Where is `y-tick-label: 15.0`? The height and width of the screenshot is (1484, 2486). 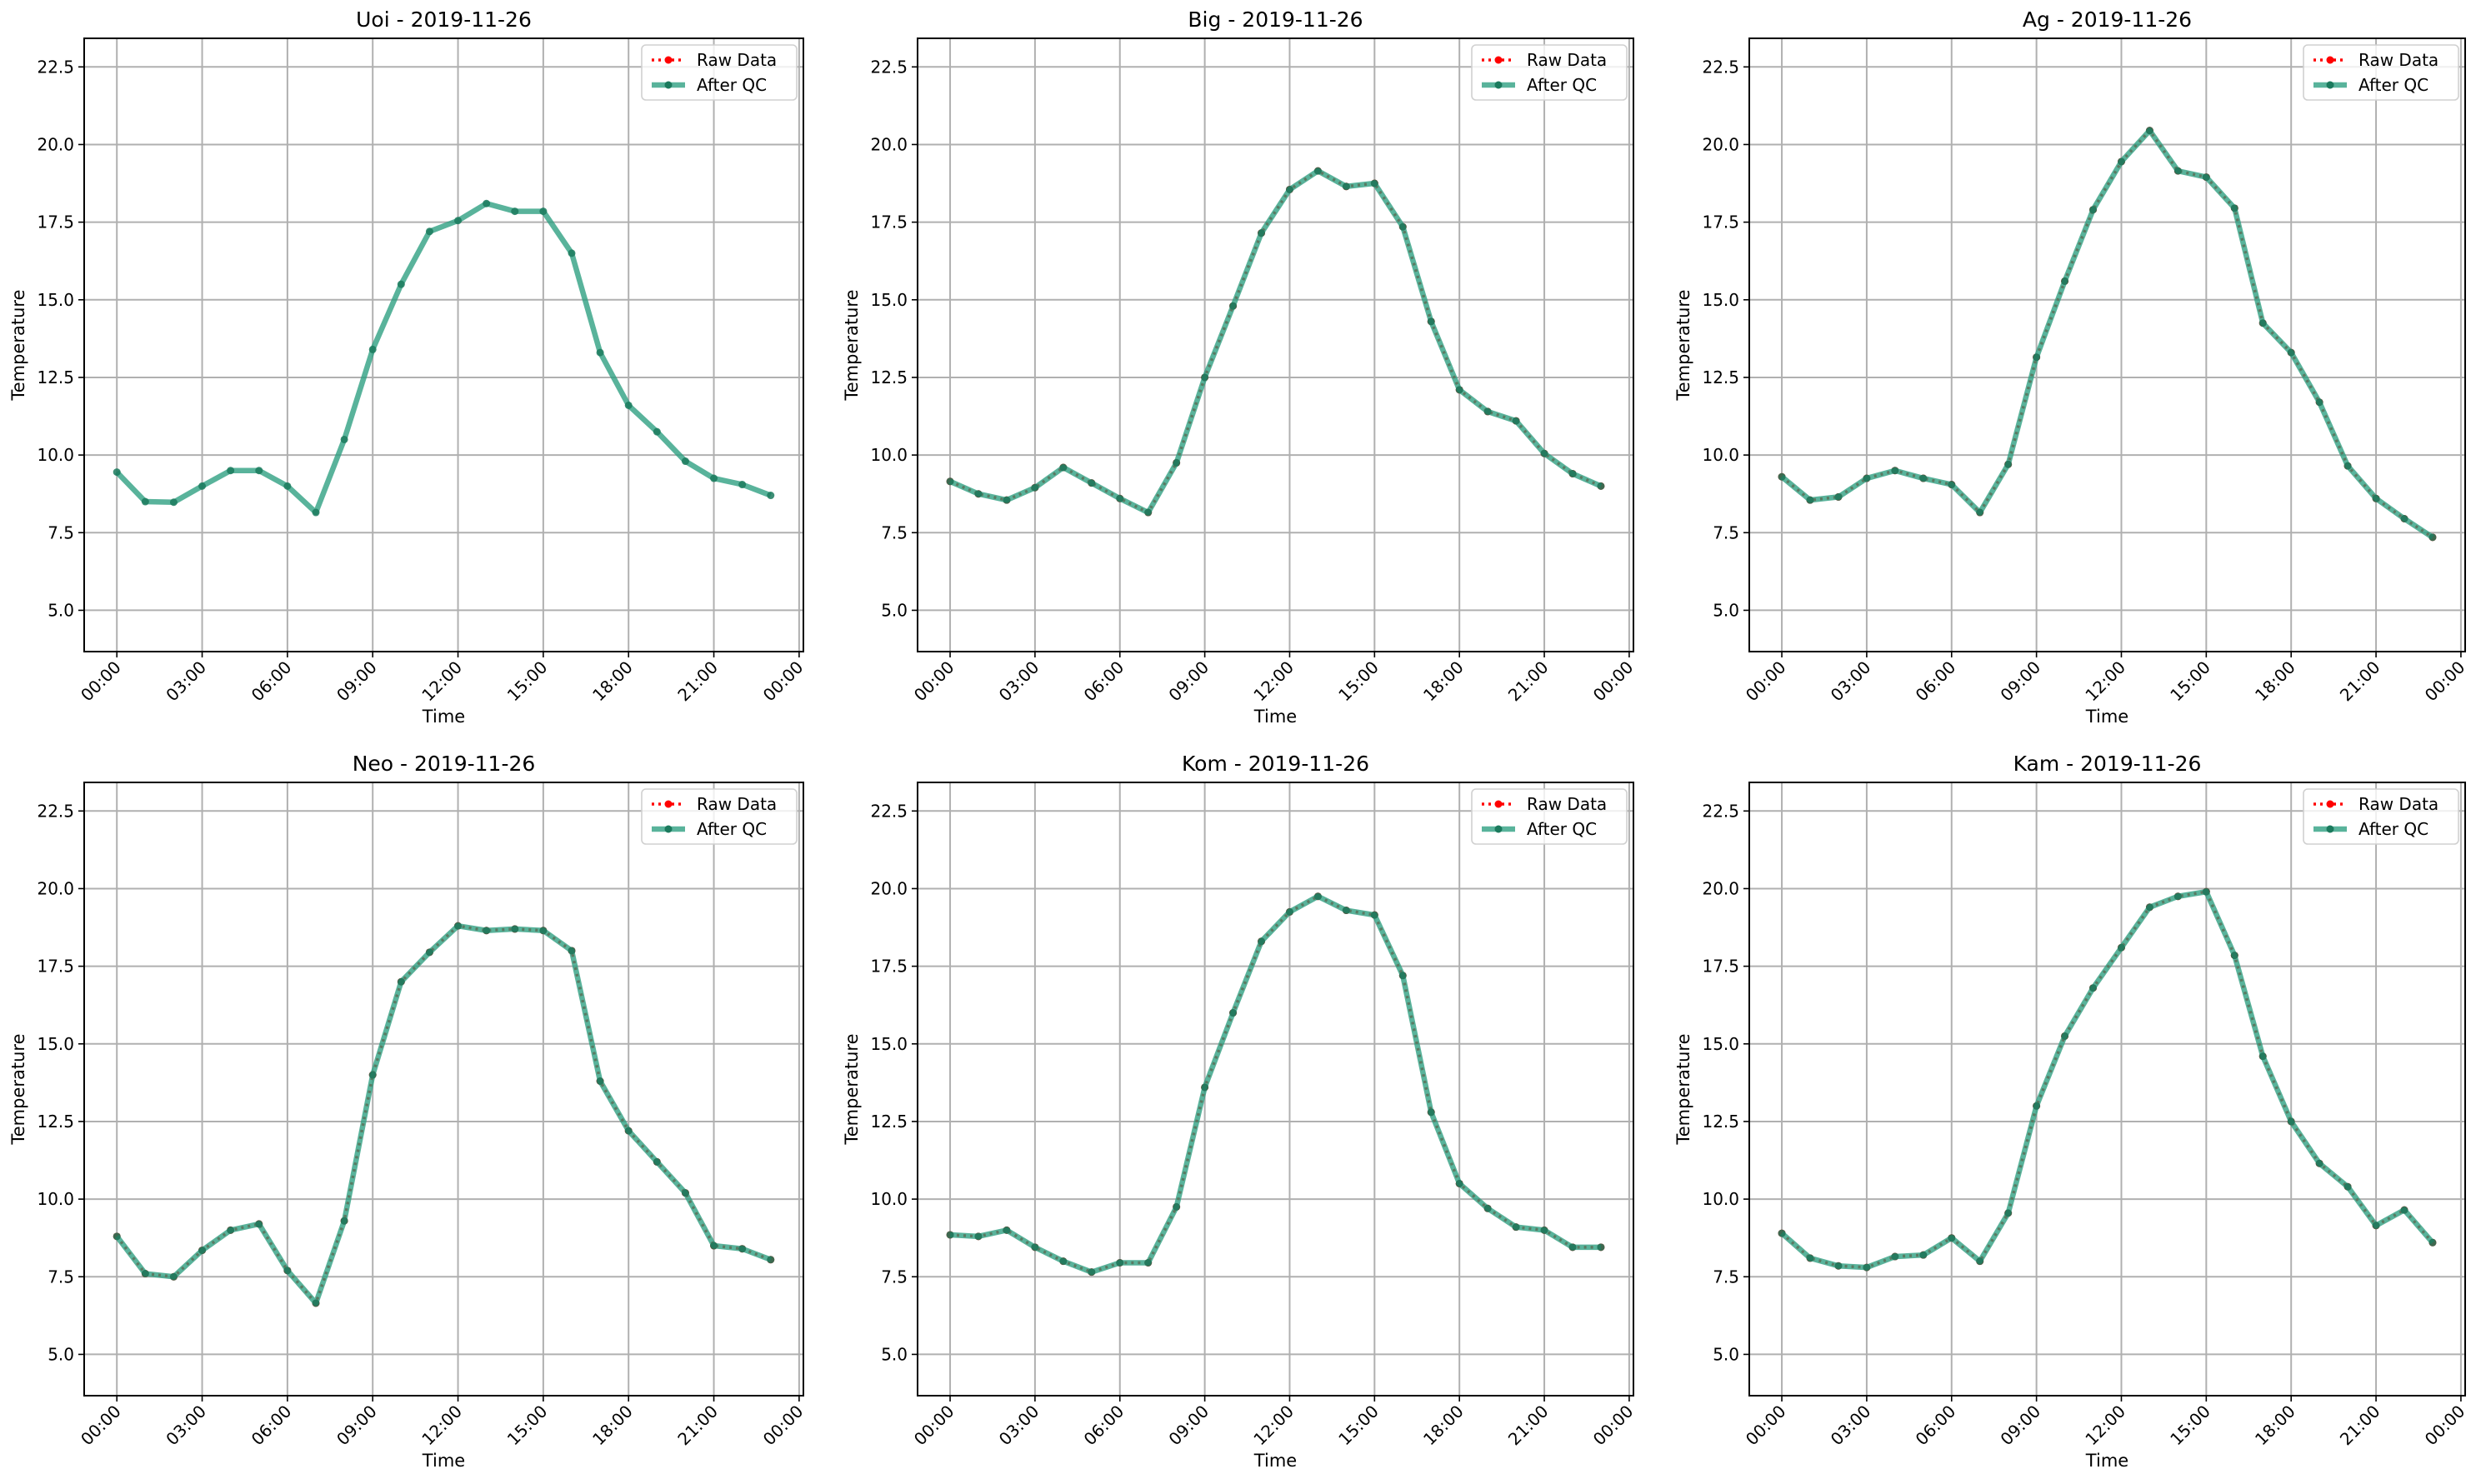 y-tick-label: 15.0 is located at coordinates (889, 1044).